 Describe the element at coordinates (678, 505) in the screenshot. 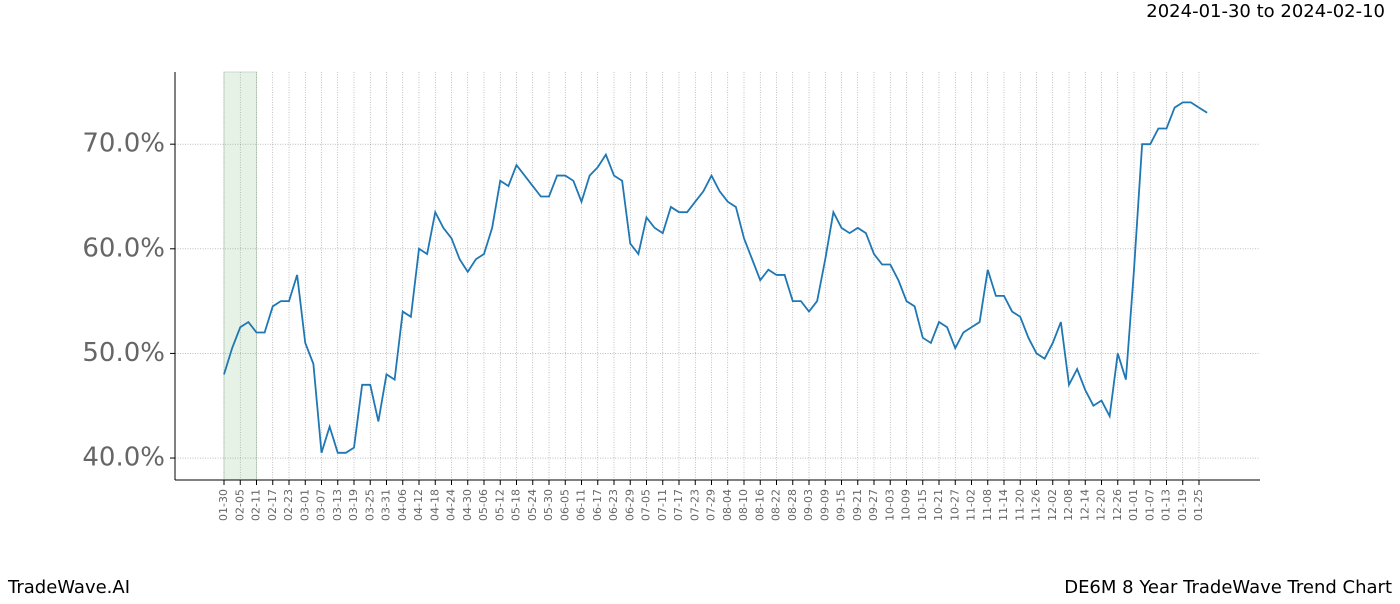

I see `x-tick-label: 07-17` at that location.